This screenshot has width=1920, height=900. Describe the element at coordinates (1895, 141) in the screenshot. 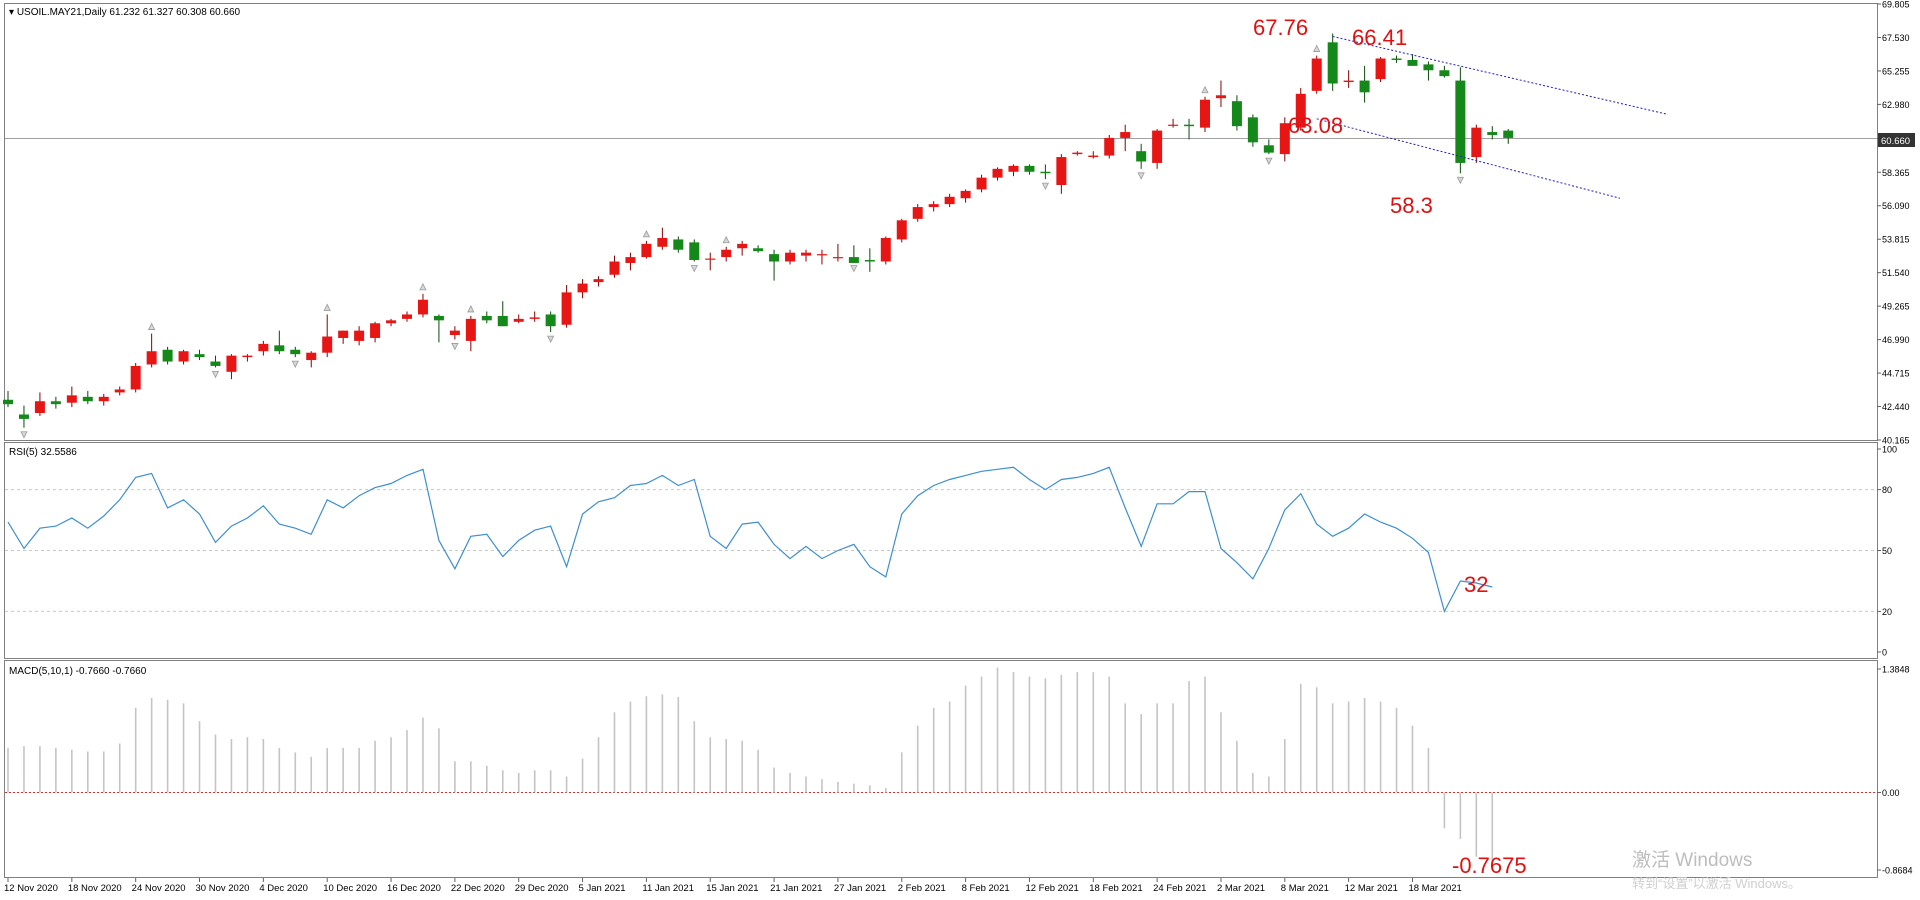

I see `current-price-label: 60.660` at that location.